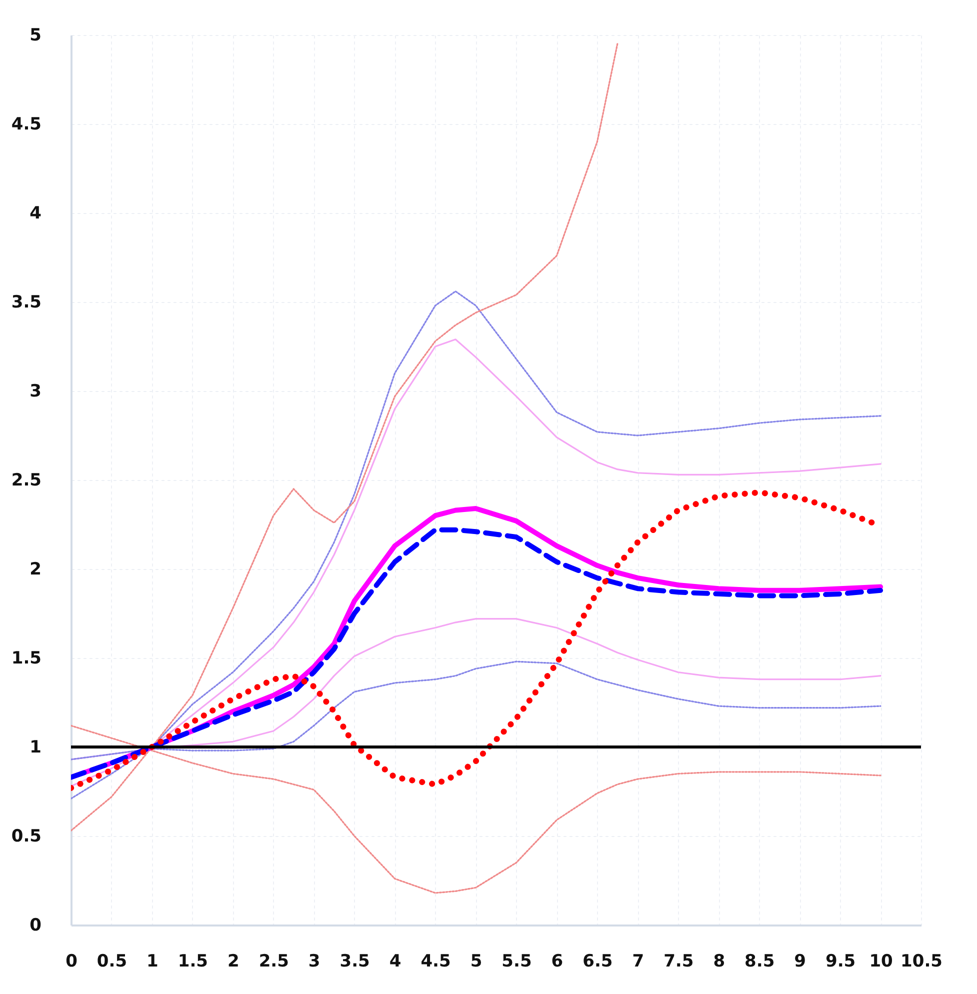 This screenshot has width=977, height=994. I want to click on x-tick-label: 2, so click(233, 962).